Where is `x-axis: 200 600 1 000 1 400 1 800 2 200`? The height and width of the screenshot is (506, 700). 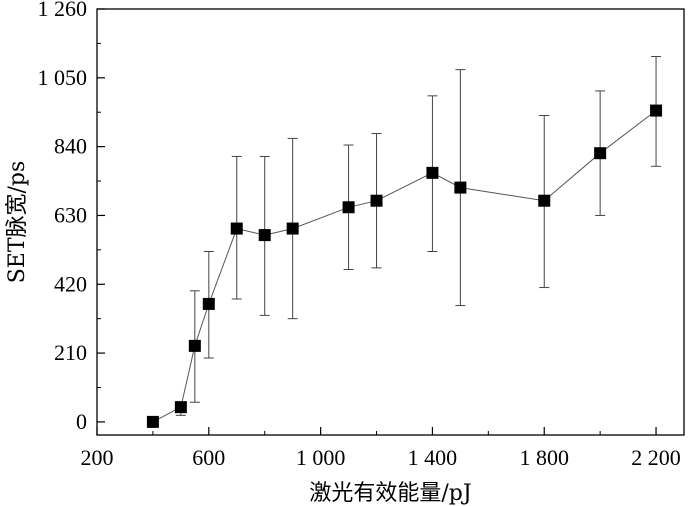 x-axis: 200 600 1 000 1 400 1 800 2 200 is located at coordinates (381, 448).